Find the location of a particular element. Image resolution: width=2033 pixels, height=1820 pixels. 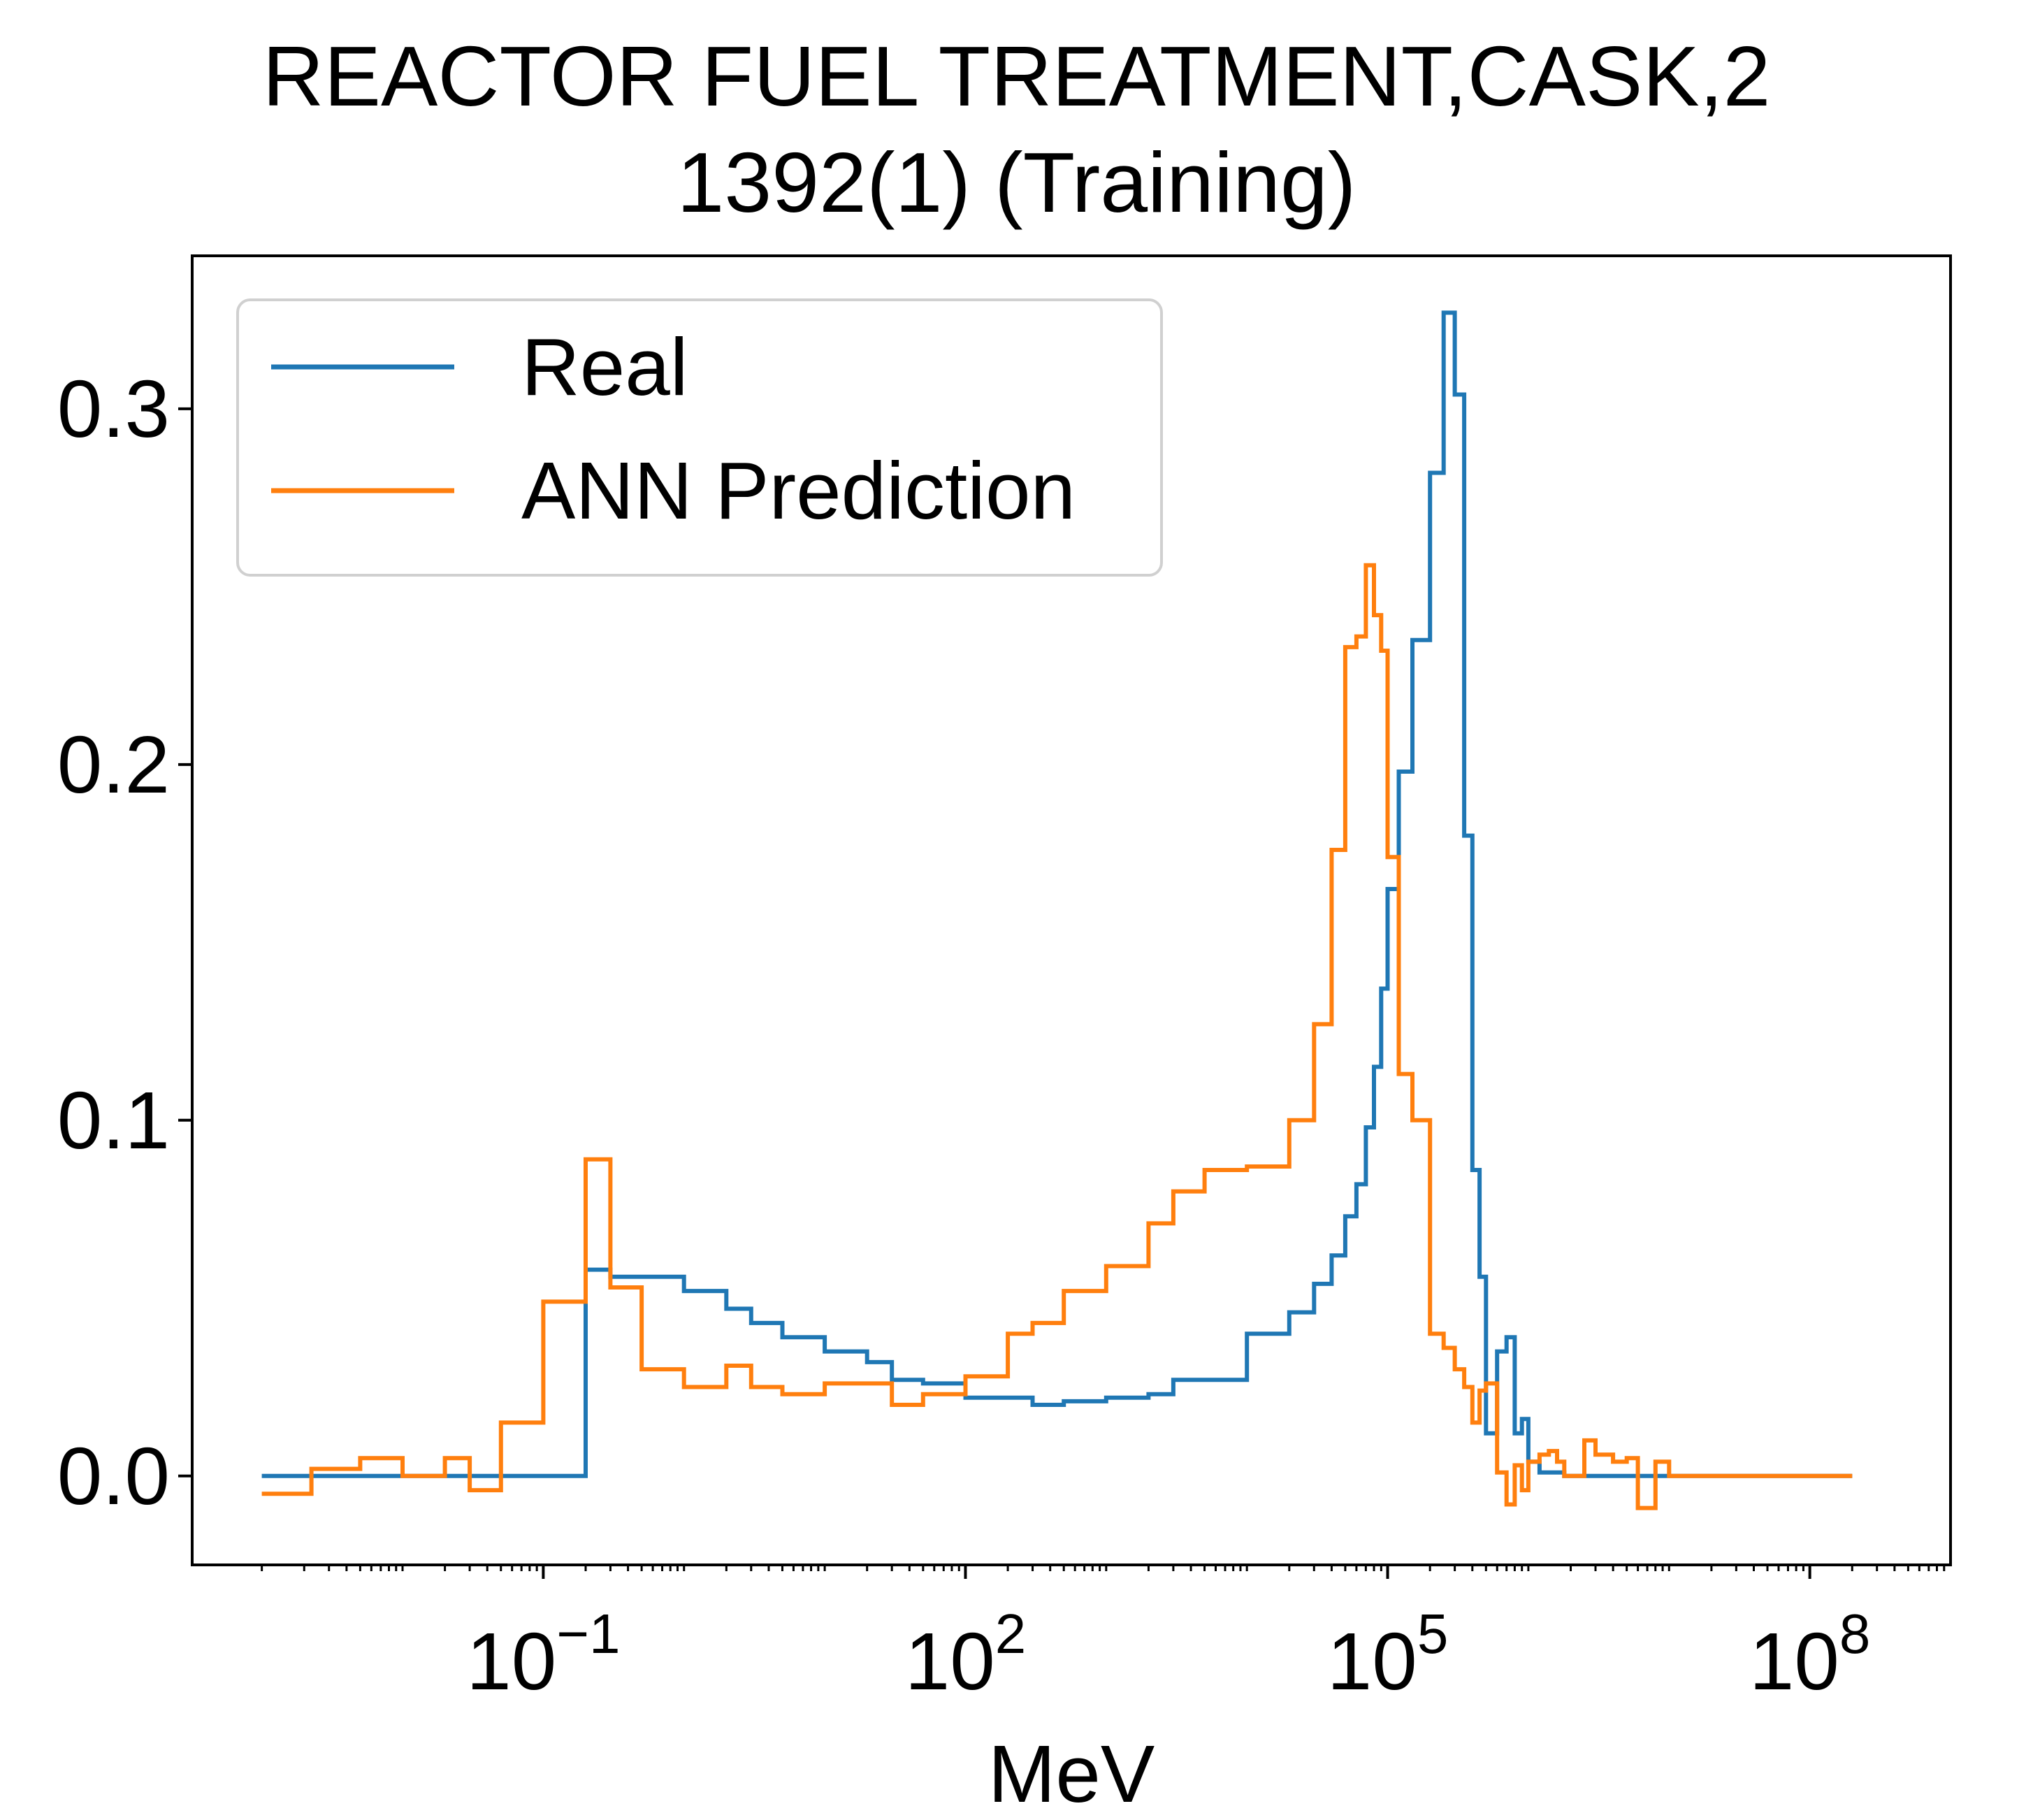

x-tick-label: 10⁻¹ is located at coordinates (543, 1655).